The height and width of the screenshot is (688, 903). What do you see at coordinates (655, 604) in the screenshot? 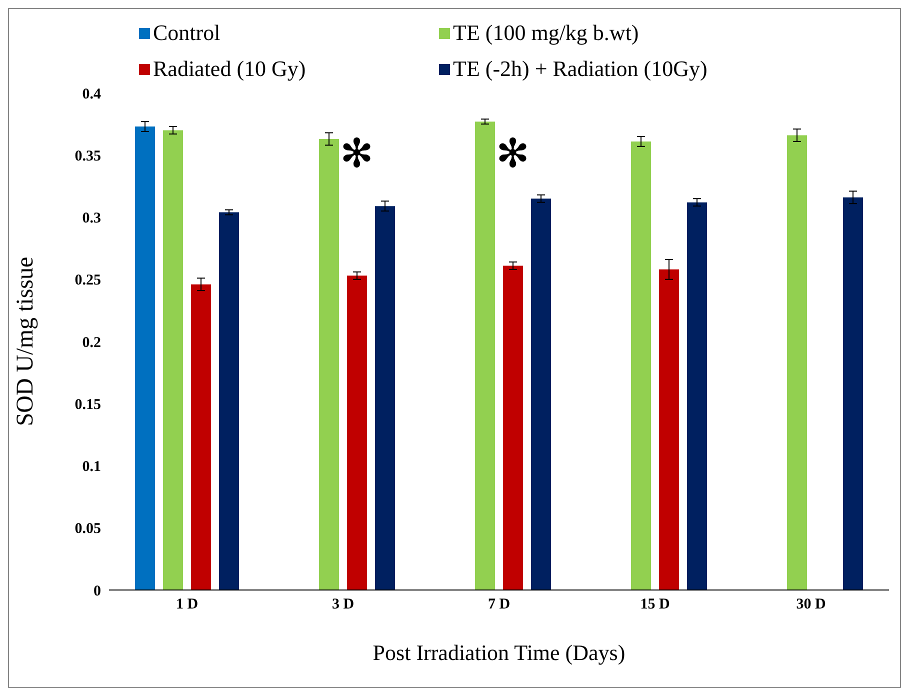
I see `x-tick-label: 15 D` at bounding box center [655, 604].